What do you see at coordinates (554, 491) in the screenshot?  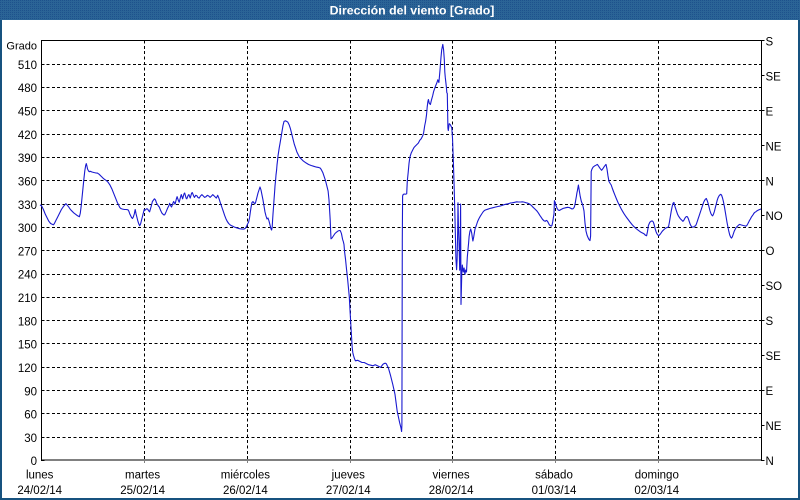 I see `svg-text: 01/03/14` at bounding box center [554, 491].